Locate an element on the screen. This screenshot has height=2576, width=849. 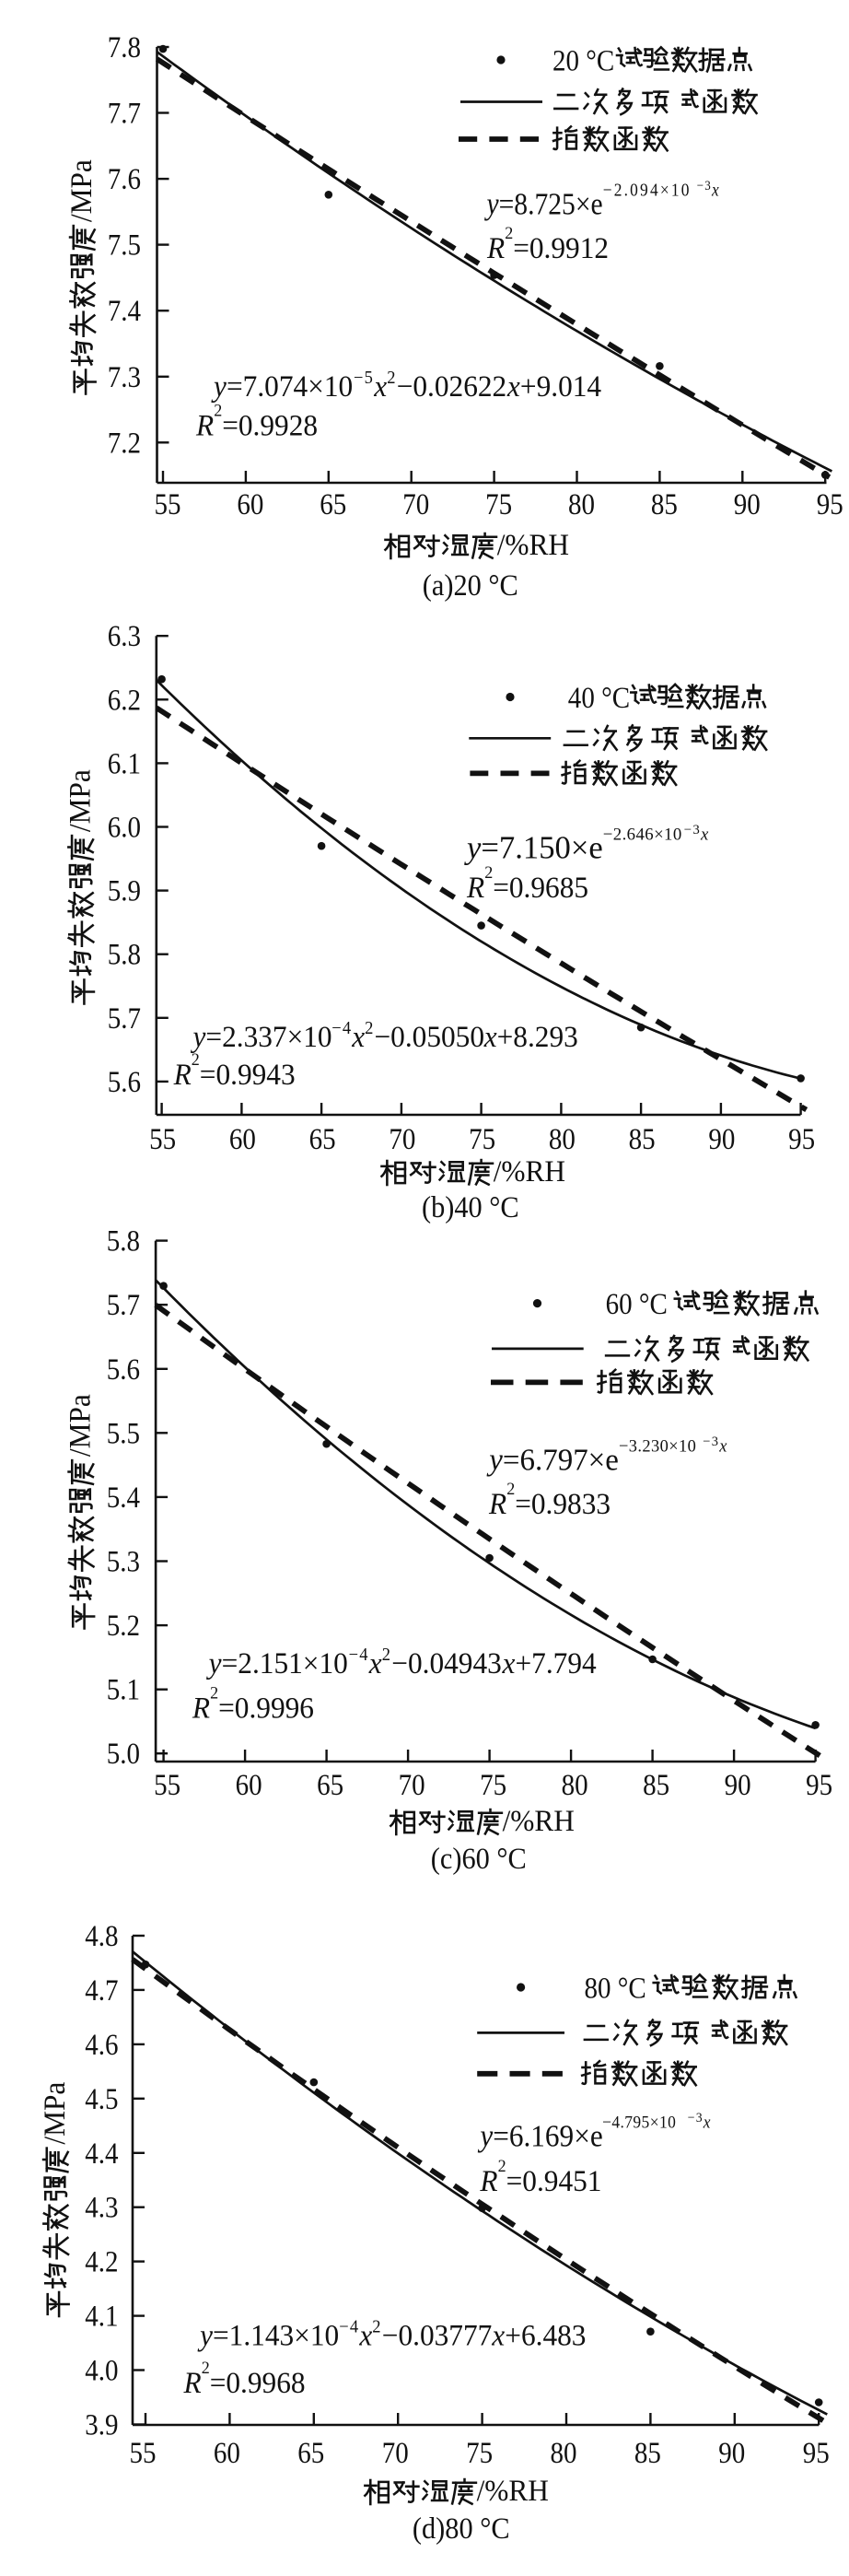
svg-text: 5.2 is located at coordinates (123, 1625).